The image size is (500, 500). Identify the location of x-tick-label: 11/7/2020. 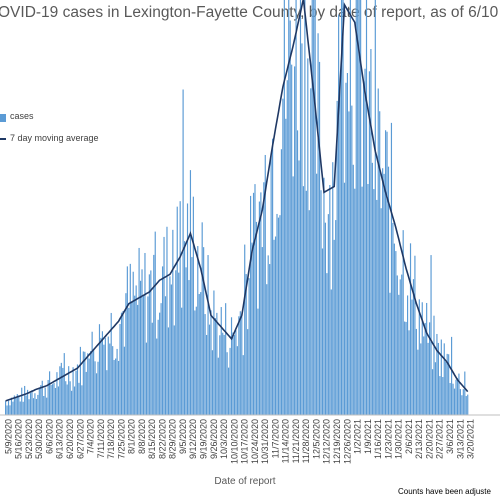
(275, 438).